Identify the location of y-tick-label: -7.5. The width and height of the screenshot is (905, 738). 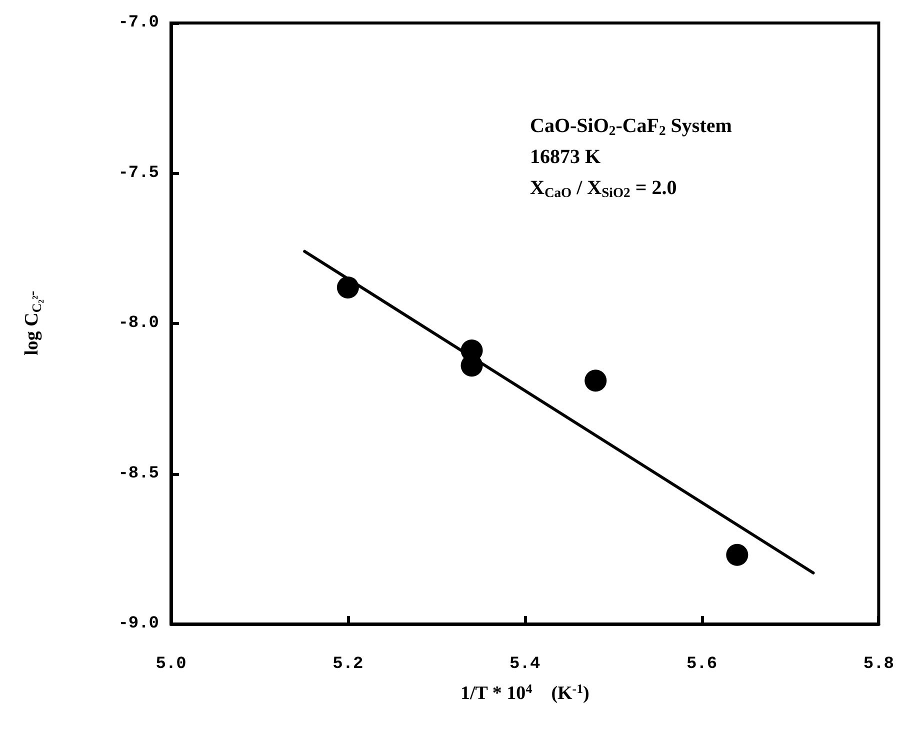
(138, 173).